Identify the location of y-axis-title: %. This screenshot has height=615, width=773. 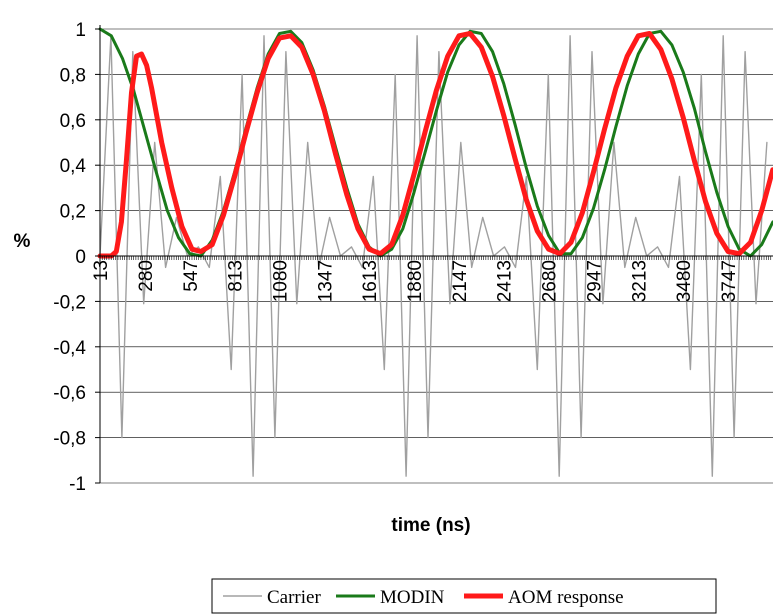
(22, 241).